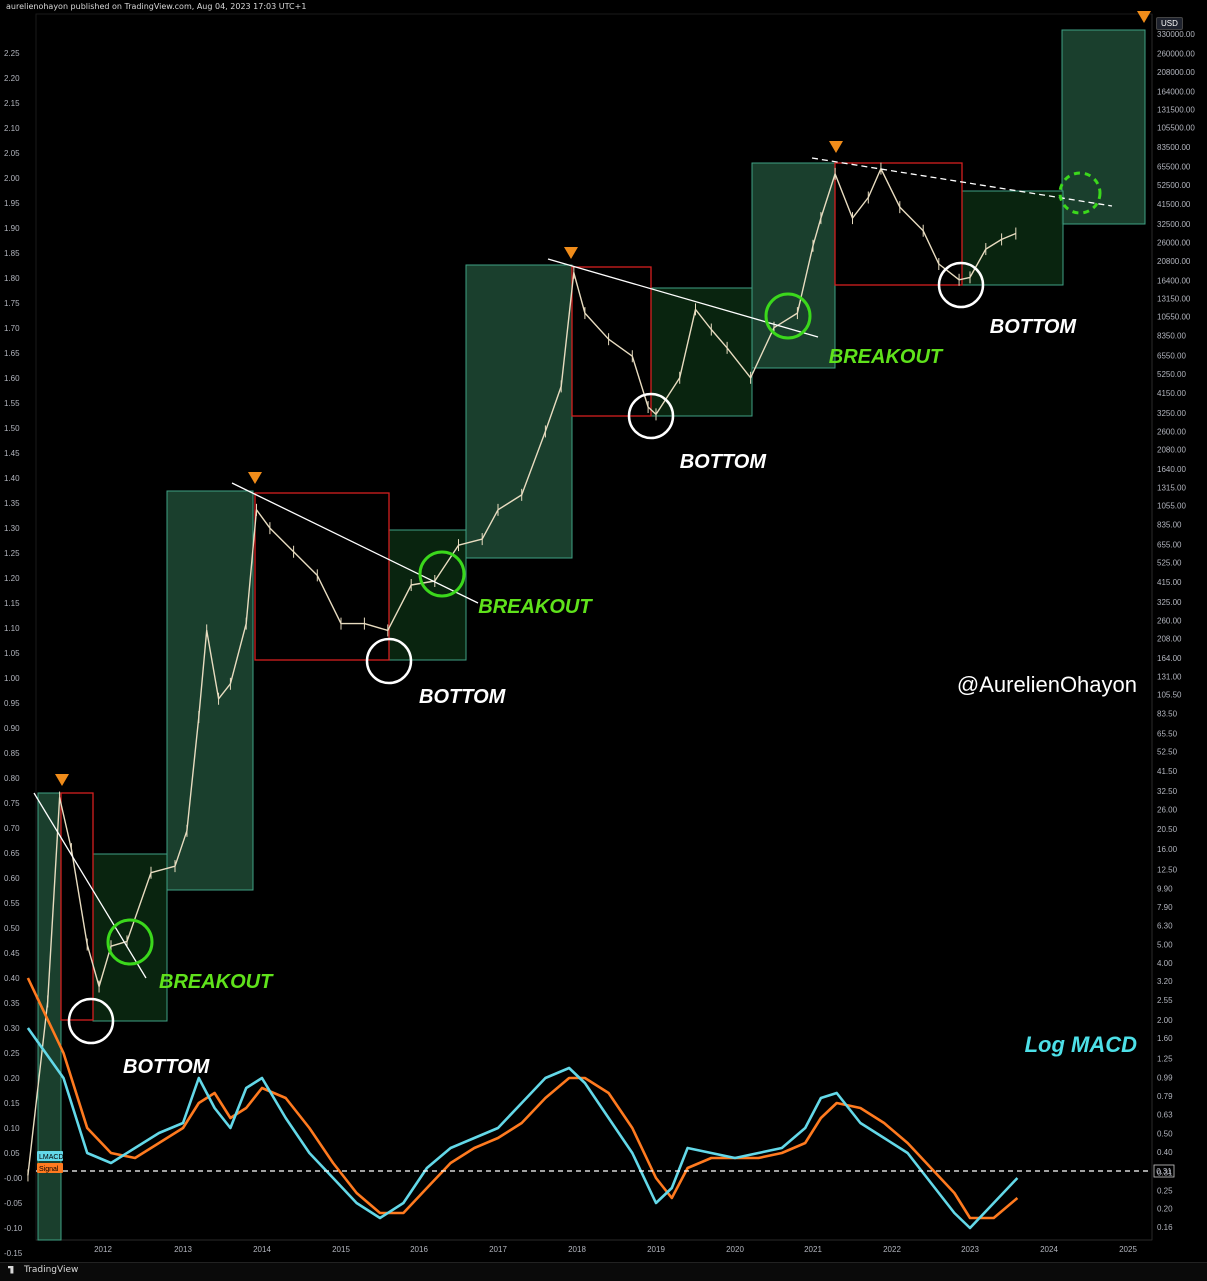 The image size is (1207, 1281). What do you see at coordinates (1167, 869) in the screenshot?
I see `right-axis-tick: 12.50` at bounding box center [1167, 869].